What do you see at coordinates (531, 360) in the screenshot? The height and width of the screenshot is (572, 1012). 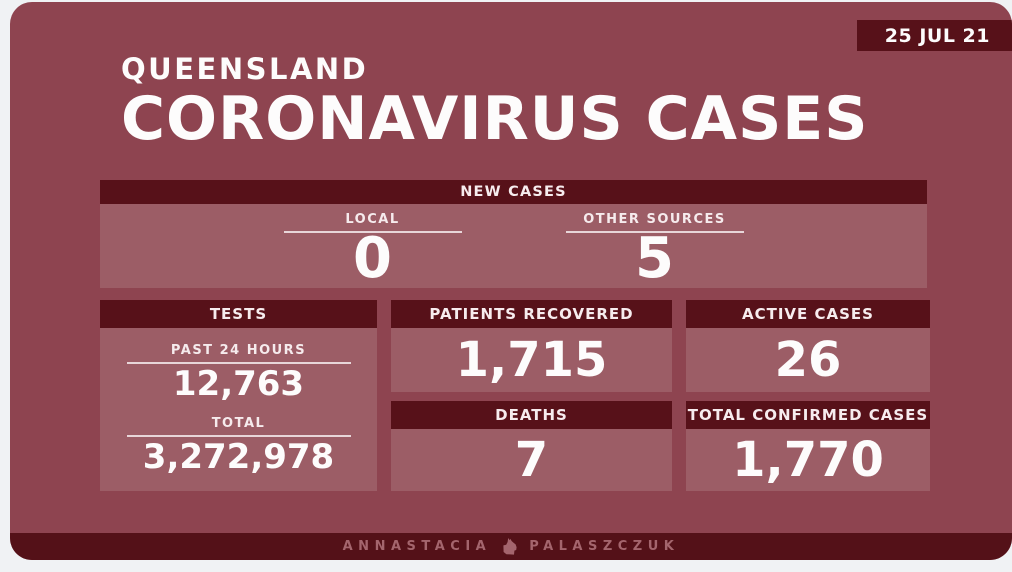 I see `patients-recovered-value: 1,715` at bounding box center [531, 360].